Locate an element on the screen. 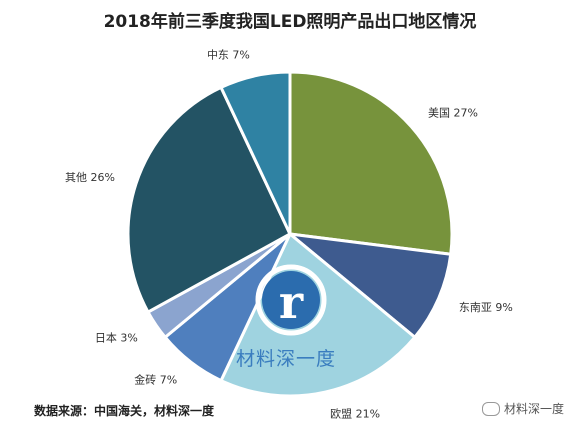  logo-ring is located at coordinates (291, 300).